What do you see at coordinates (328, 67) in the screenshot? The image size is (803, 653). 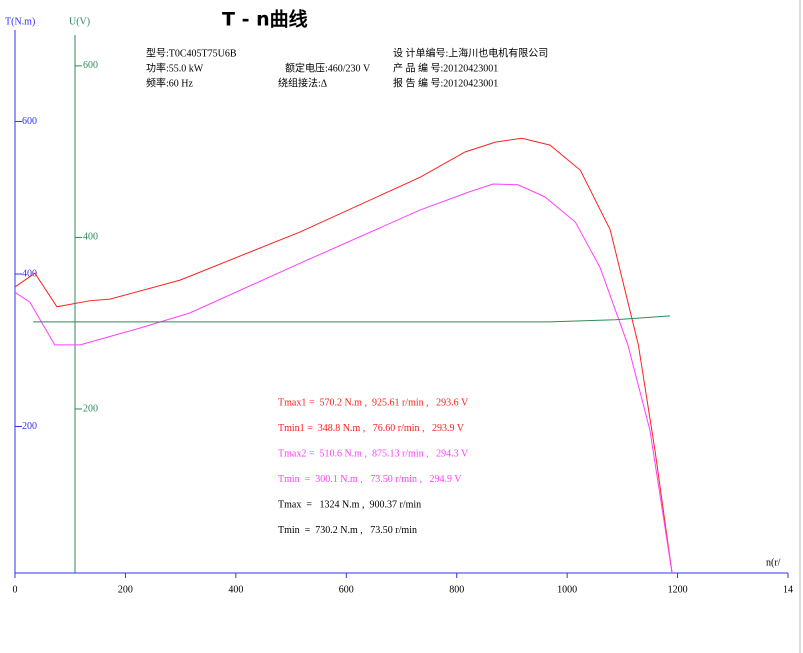 I see `info: 额定电压:460/230 V` at bounding box center [328, 67].